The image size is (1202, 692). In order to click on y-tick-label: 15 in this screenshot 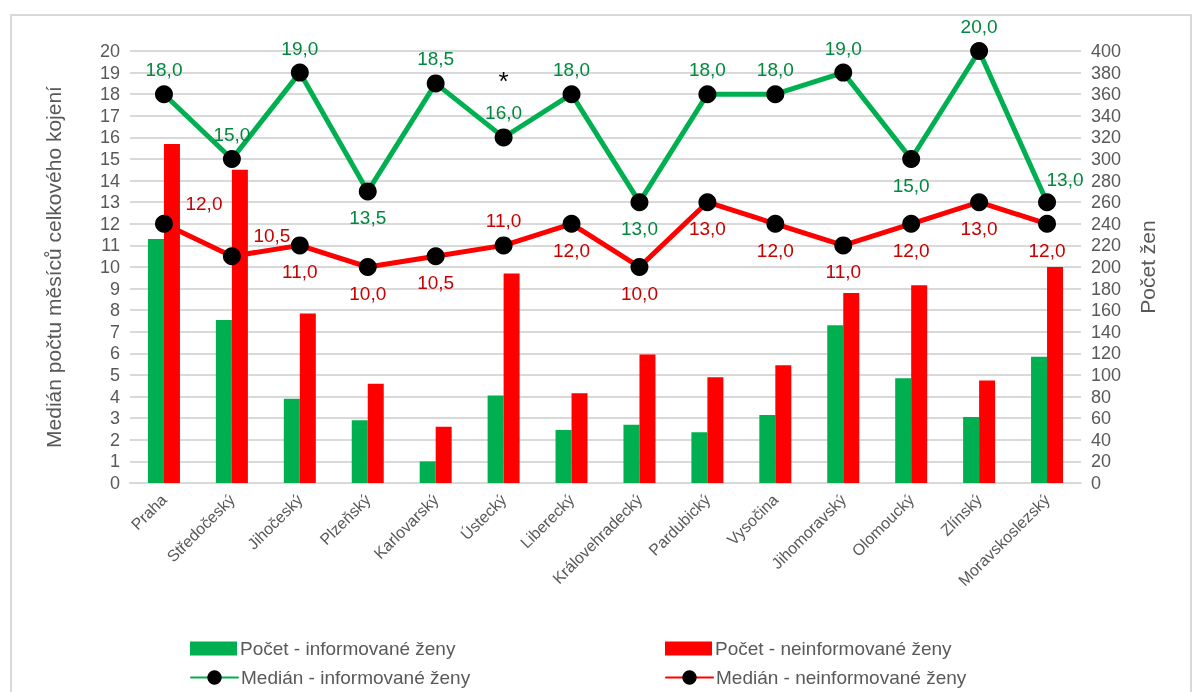, I will do `click(109, 159)`.